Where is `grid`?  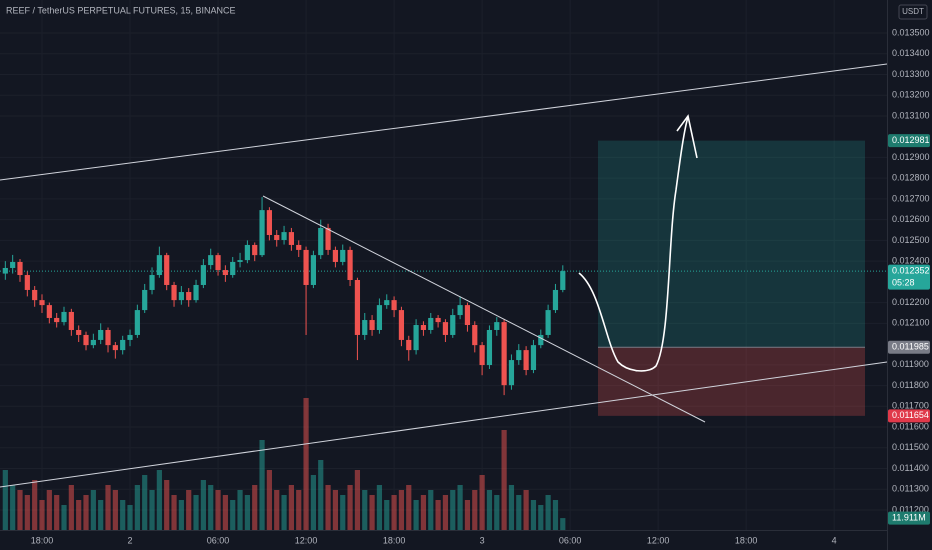
grid is located at coordinates (443, 271).